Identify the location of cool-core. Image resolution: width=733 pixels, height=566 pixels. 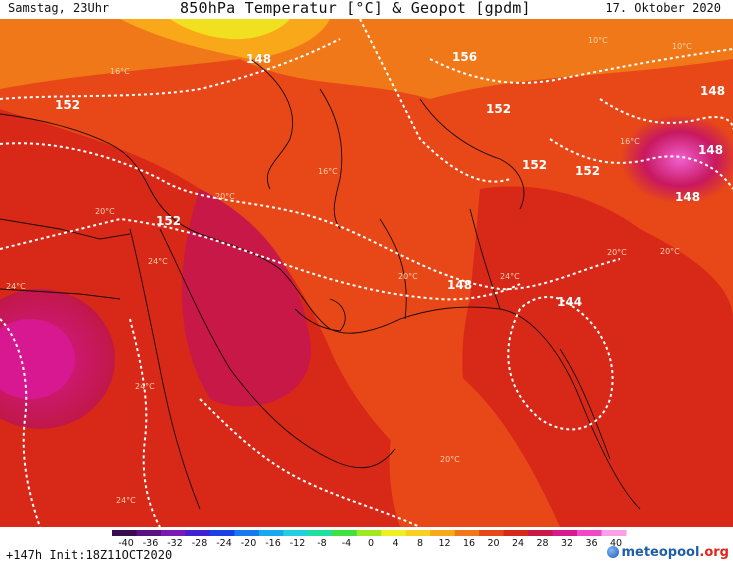
(225, 39).